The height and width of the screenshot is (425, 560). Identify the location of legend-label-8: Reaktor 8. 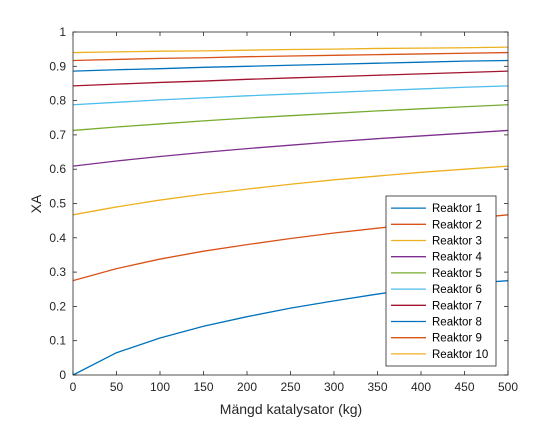
(457, 323).